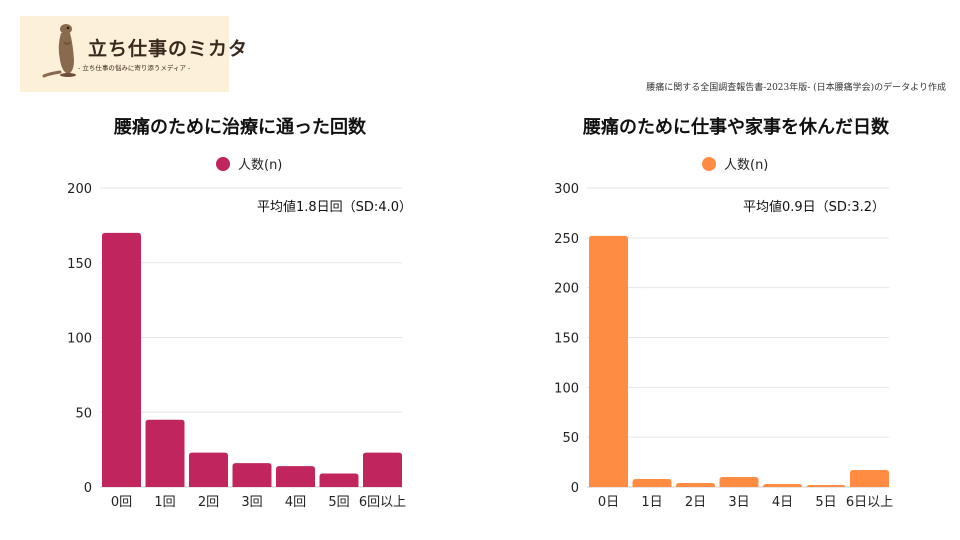  Describe the element at coordinates (796, 88) in the screenshot. I see `source-note: 腰痛に関する全国調査報告書-2023年版- (日本腰痛学会)のデータより作成` at that location.